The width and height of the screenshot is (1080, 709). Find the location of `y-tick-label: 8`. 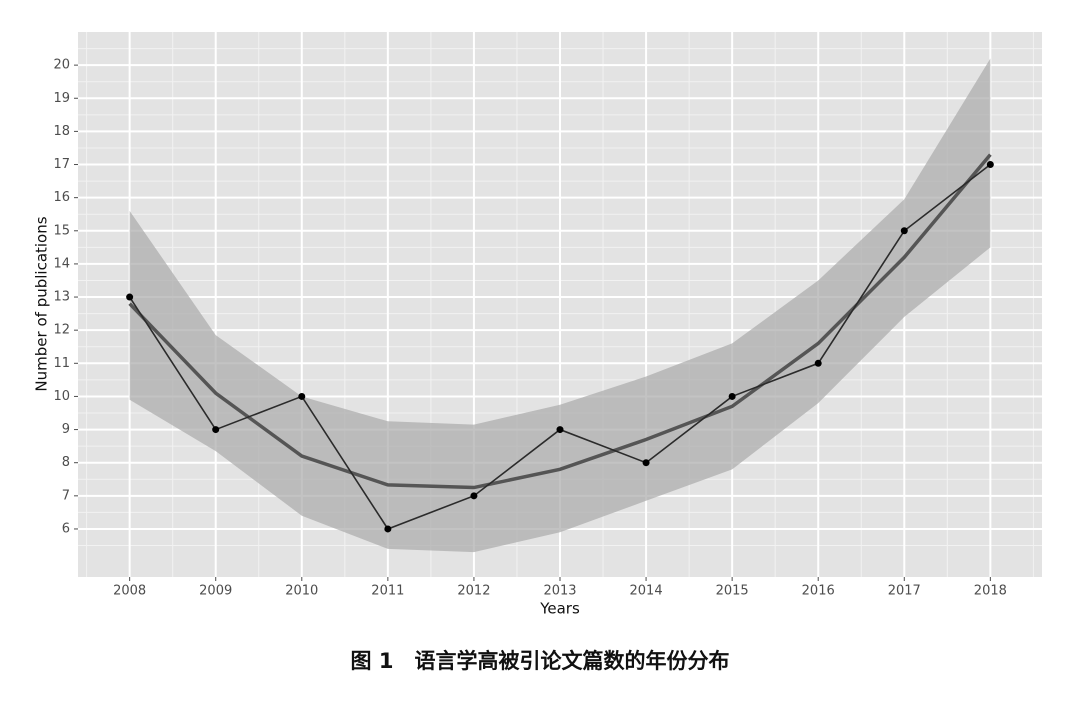

y-tick-label: 8 is located at coordinates (66, 462).